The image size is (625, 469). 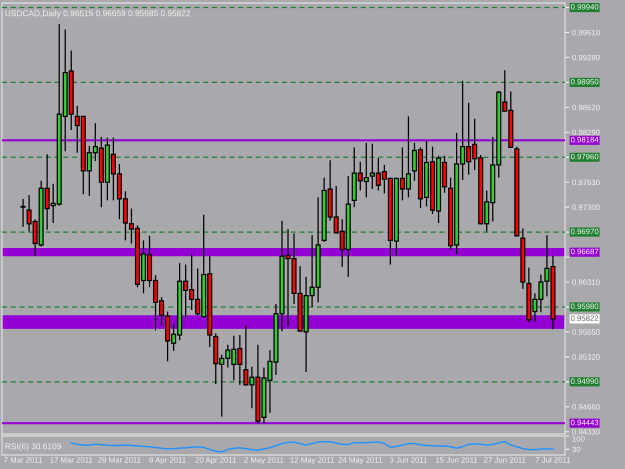 I want to click on chart-title: RSI(6) 30.6109, so click(x=33, y=447).